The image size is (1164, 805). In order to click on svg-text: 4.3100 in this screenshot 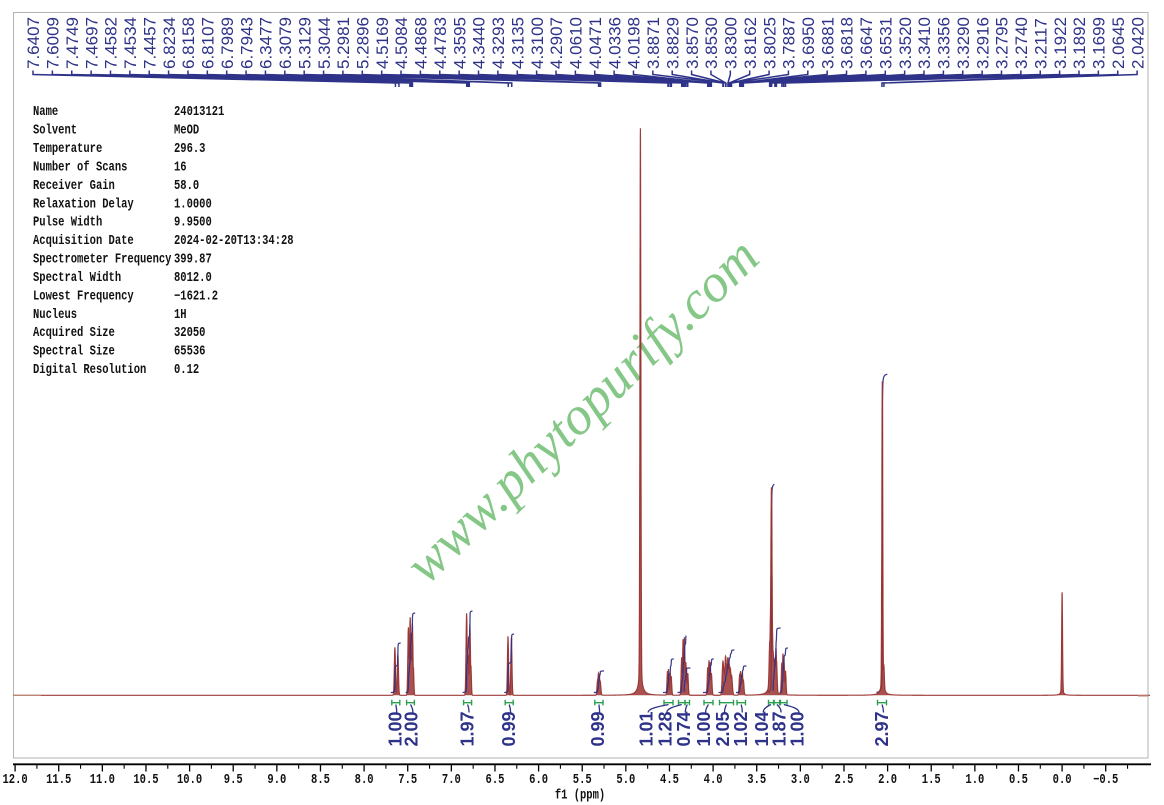, I will do `click(537, 43)`.